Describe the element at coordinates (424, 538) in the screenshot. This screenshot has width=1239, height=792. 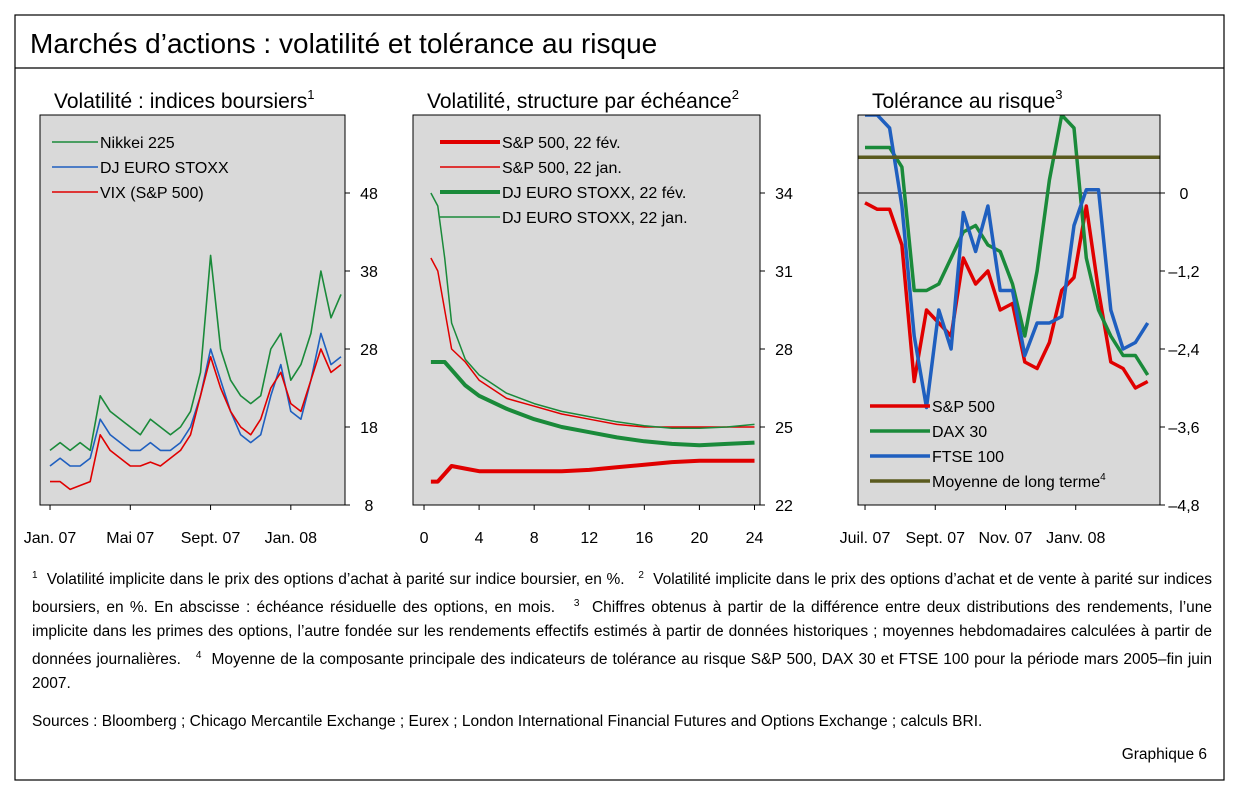
I see `x-tick-label: 0` at that location.